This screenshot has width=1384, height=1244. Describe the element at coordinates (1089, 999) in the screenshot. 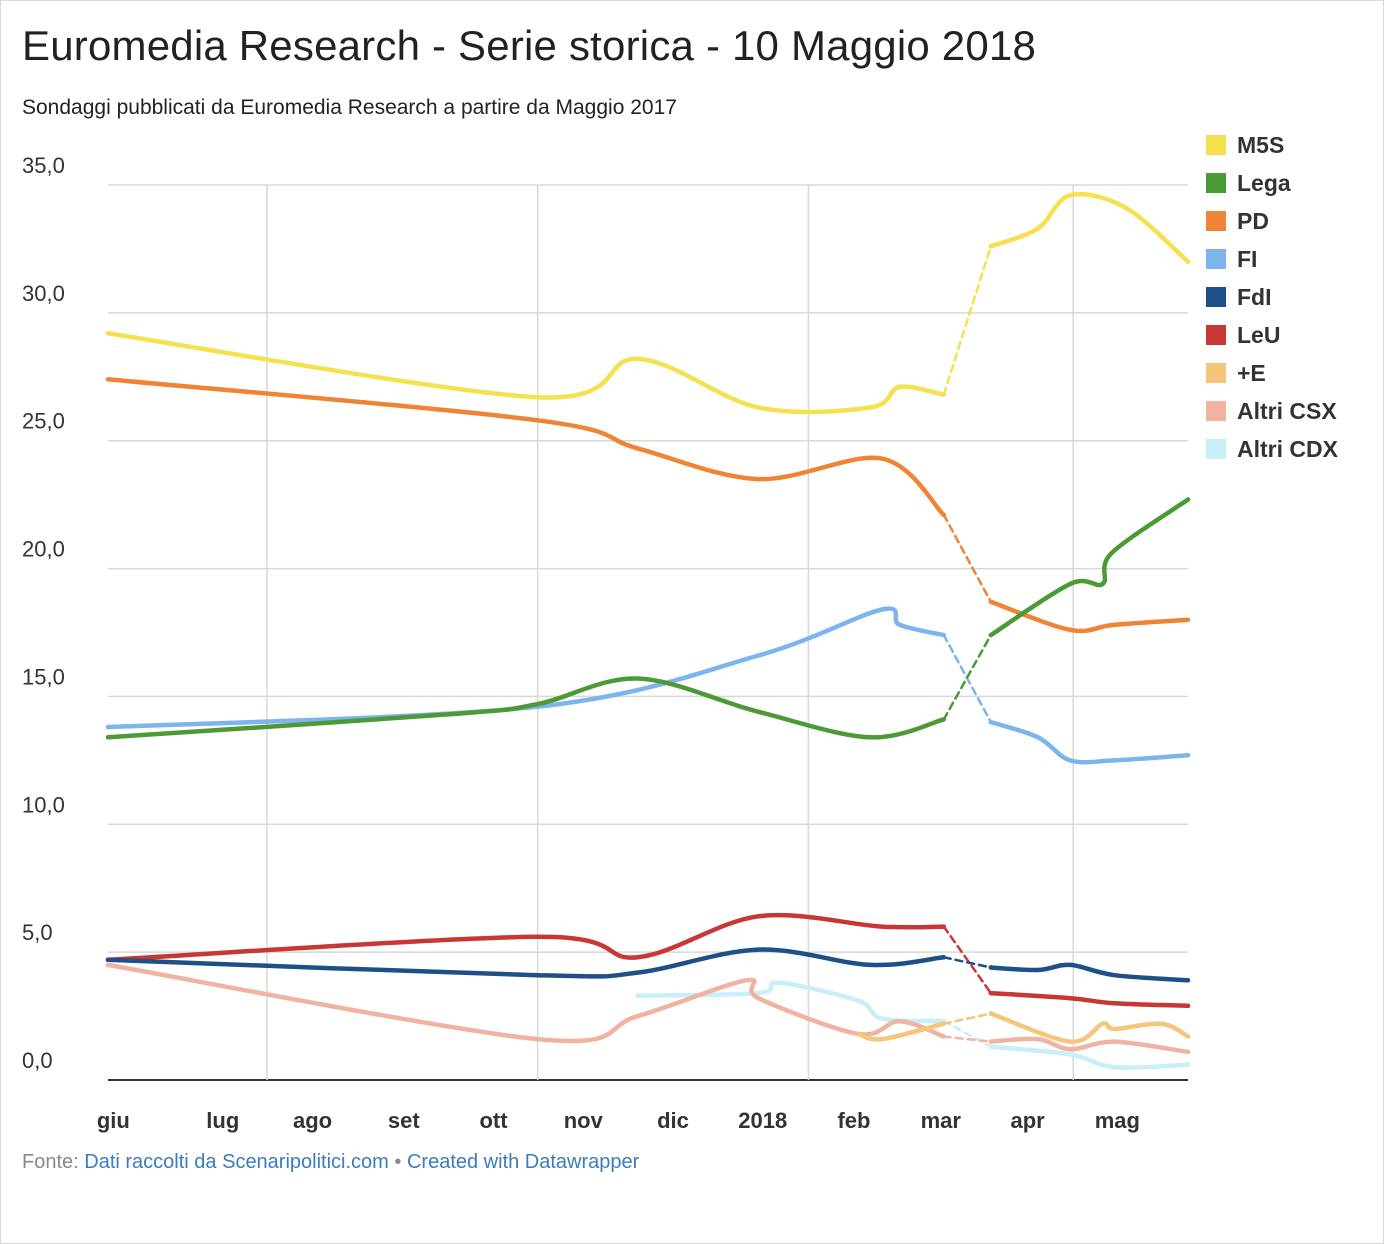

I see `series-line-leu-post` at that location.